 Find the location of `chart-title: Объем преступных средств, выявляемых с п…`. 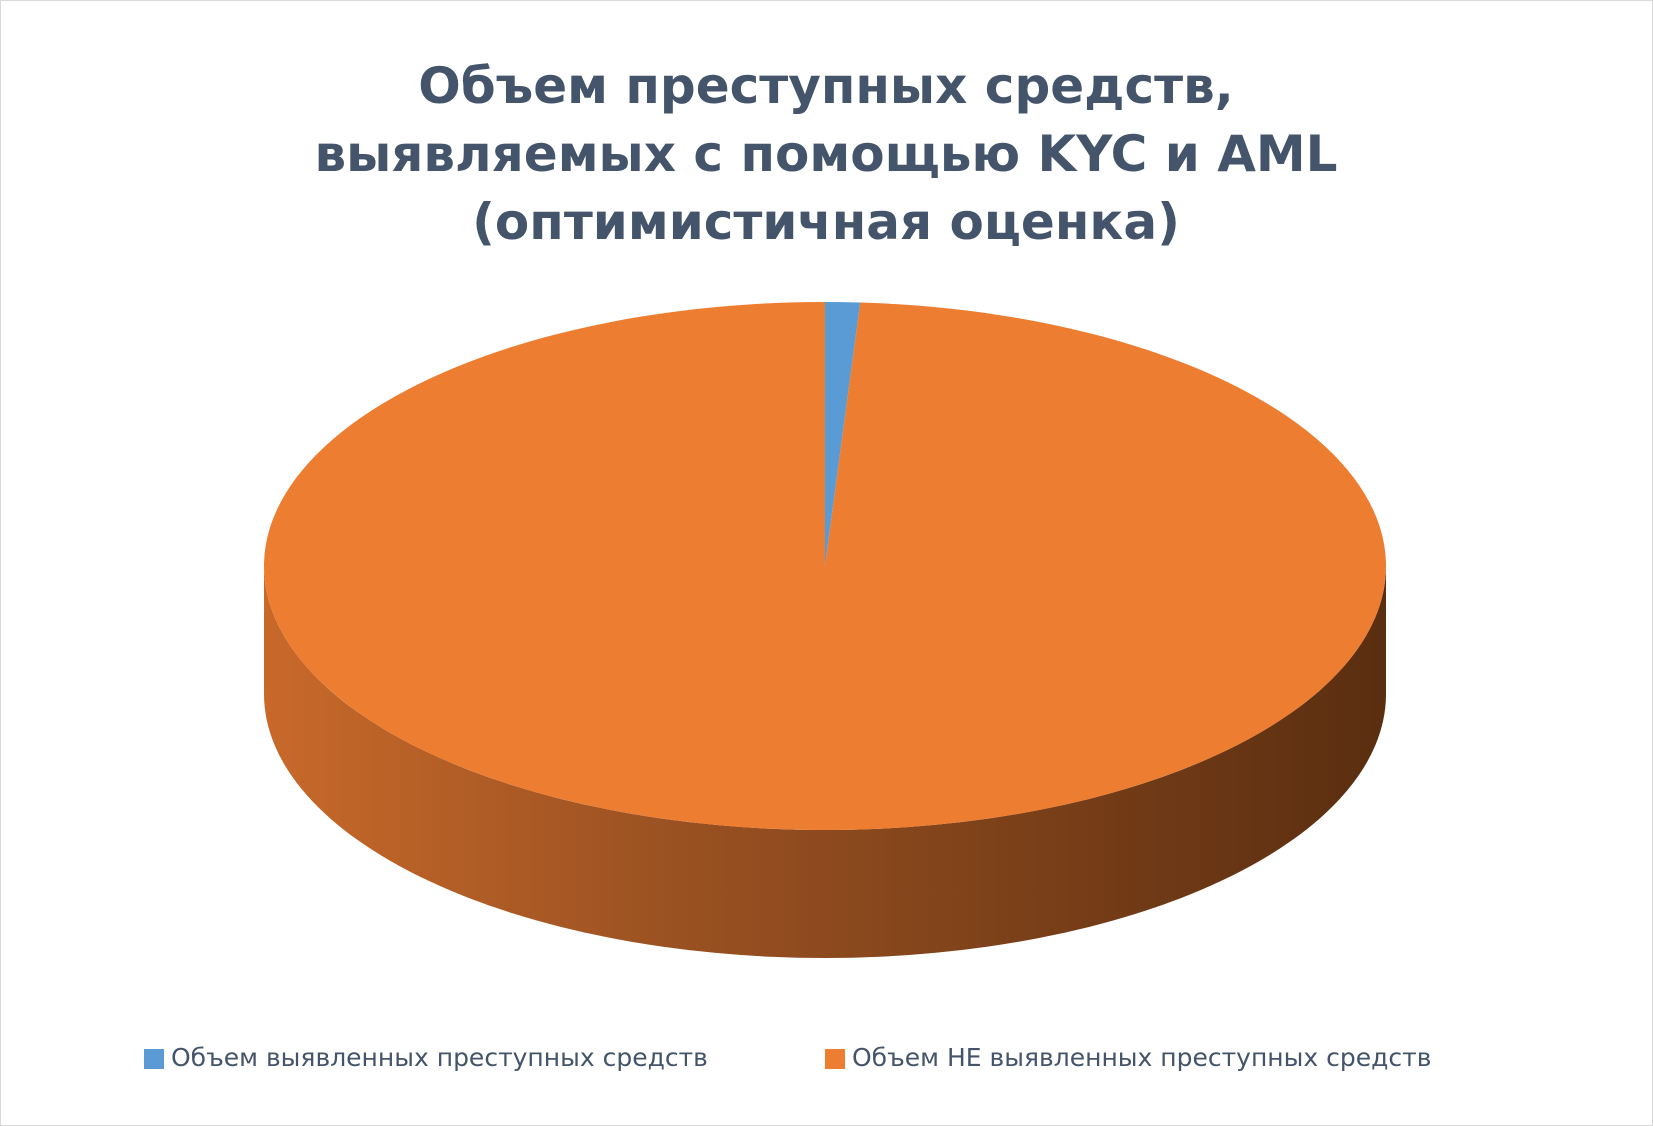

chart-title: Объем преступных средств, выявляемых с п… is located at coordinates (826, 154).